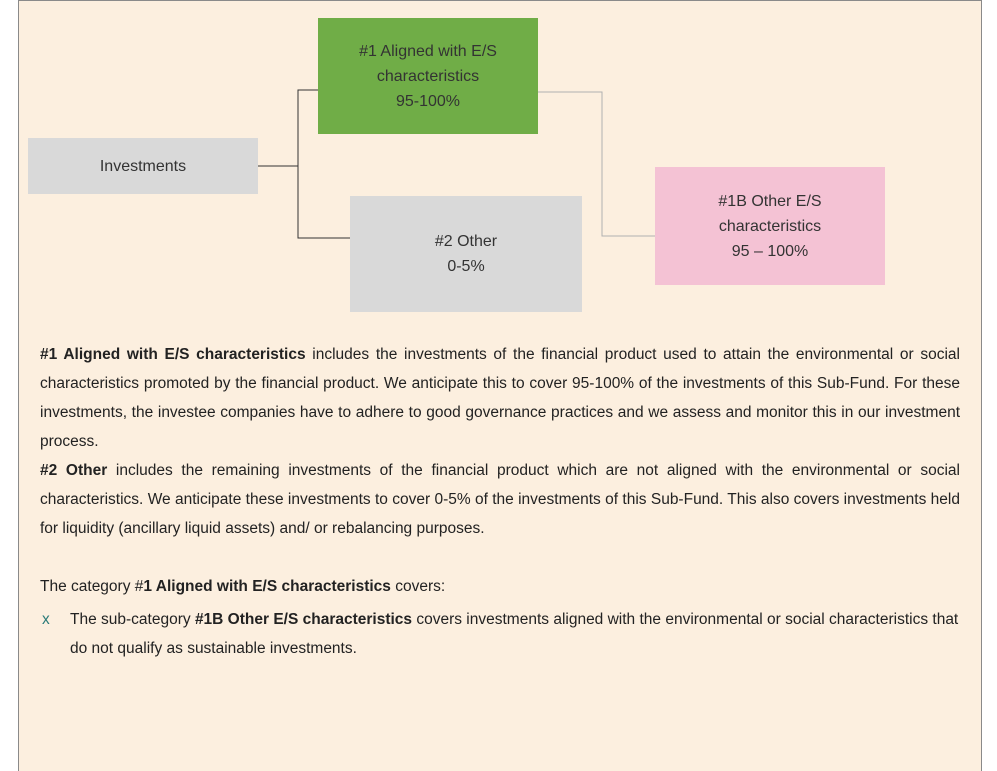  What do you see at coordinates (173, 354) in the screenshot?
I see `bold-text: #1 Aligned with E/S characteristics` at bounding box center [173, 354].